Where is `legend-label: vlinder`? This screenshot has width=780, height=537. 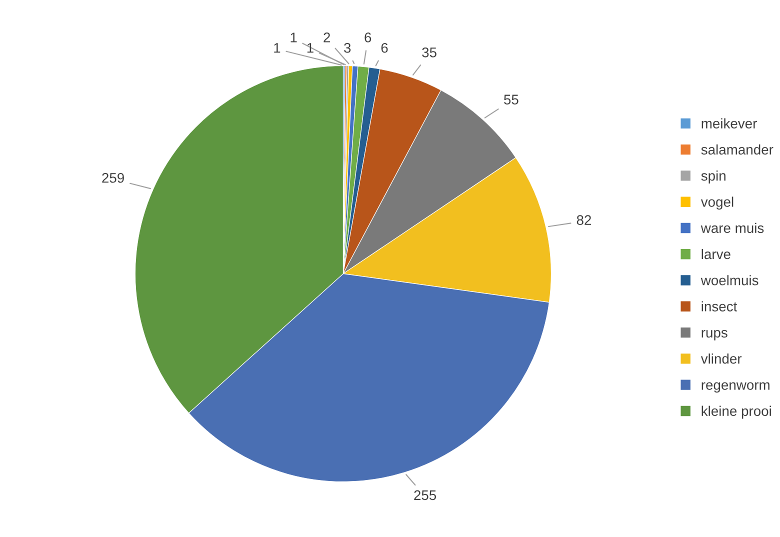
legend-label: vlinder is located at coordinates (721, 359).